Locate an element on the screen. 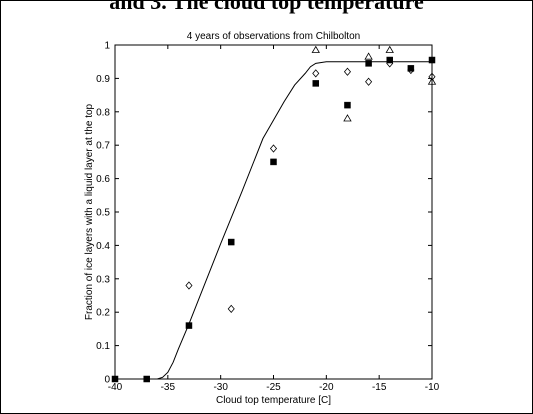  x-tick-label: -40 is located at coordinates (115, 387).